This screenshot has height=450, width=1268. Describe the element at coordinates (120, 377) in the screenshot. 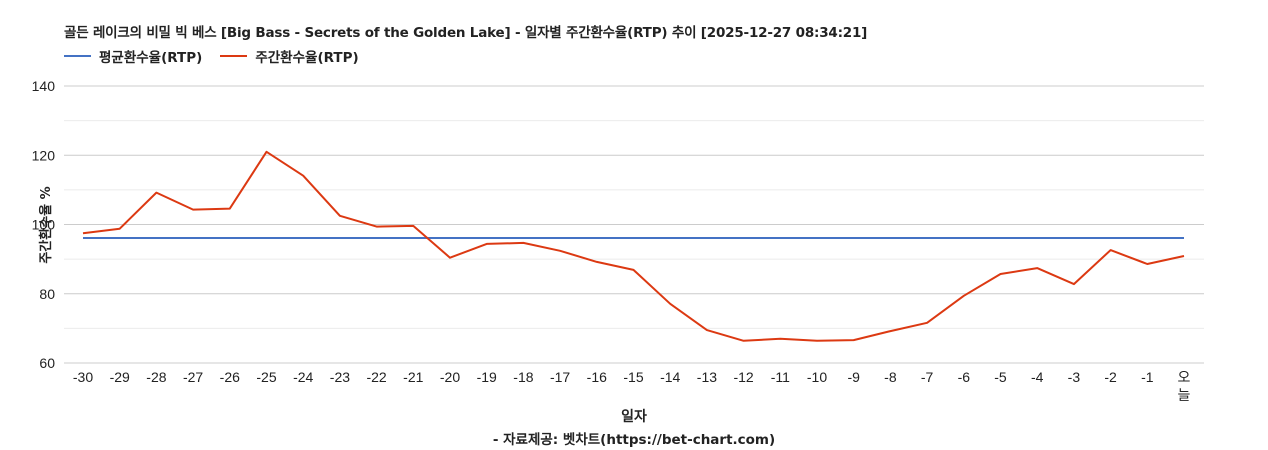

I see `x-tick-label: -29` at that location.